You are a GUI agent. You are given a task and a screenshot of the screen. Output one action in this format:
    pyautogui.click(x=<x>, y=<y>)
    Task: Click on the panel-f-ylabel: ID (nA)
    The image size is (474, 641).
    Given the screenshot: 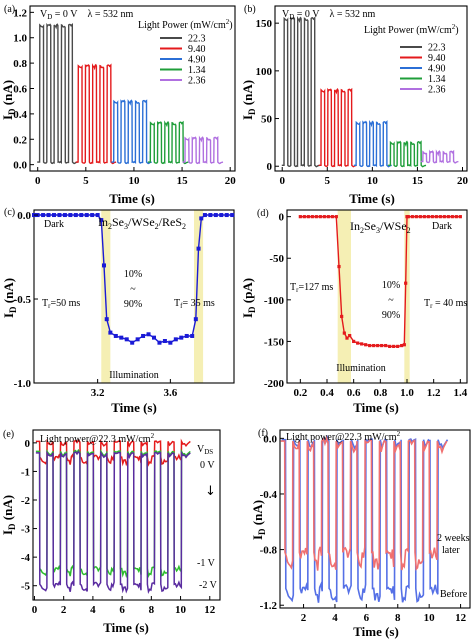 What is the action you would take?
    pyautogui.click(x=258, y=520)
    